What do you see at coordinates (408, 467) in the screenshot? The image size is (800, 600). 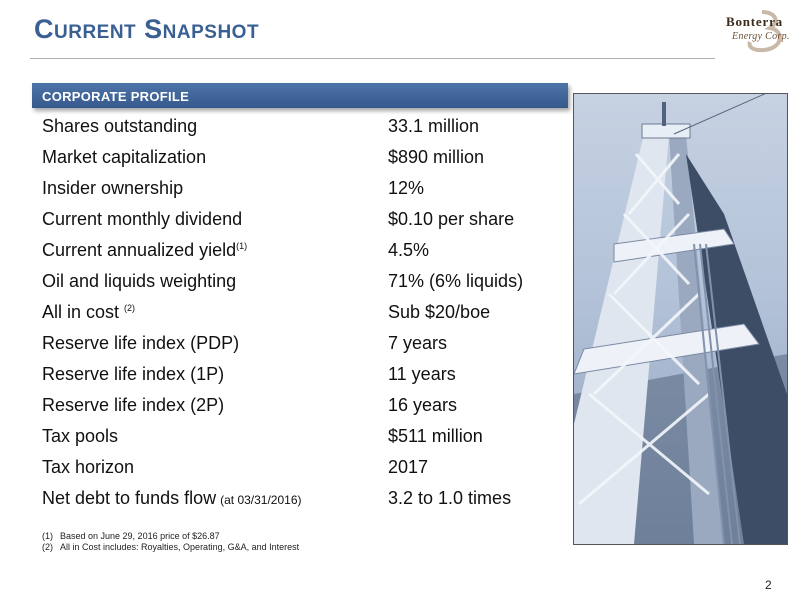 I see `row-value: 2017` at bounding box center [408, 467].